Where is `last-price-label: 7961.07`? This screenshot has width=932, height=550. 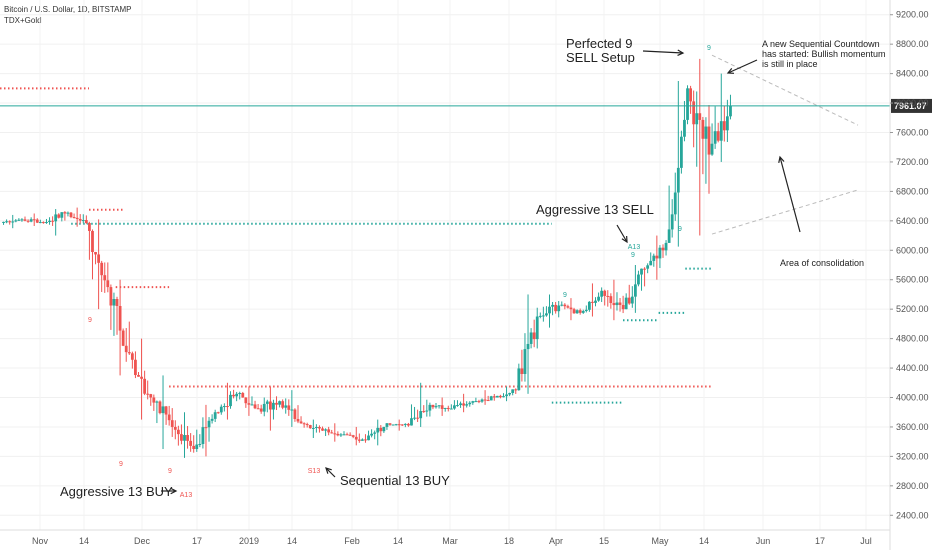 last-price-label: 7961.07 is located at coordinates (910, 106).